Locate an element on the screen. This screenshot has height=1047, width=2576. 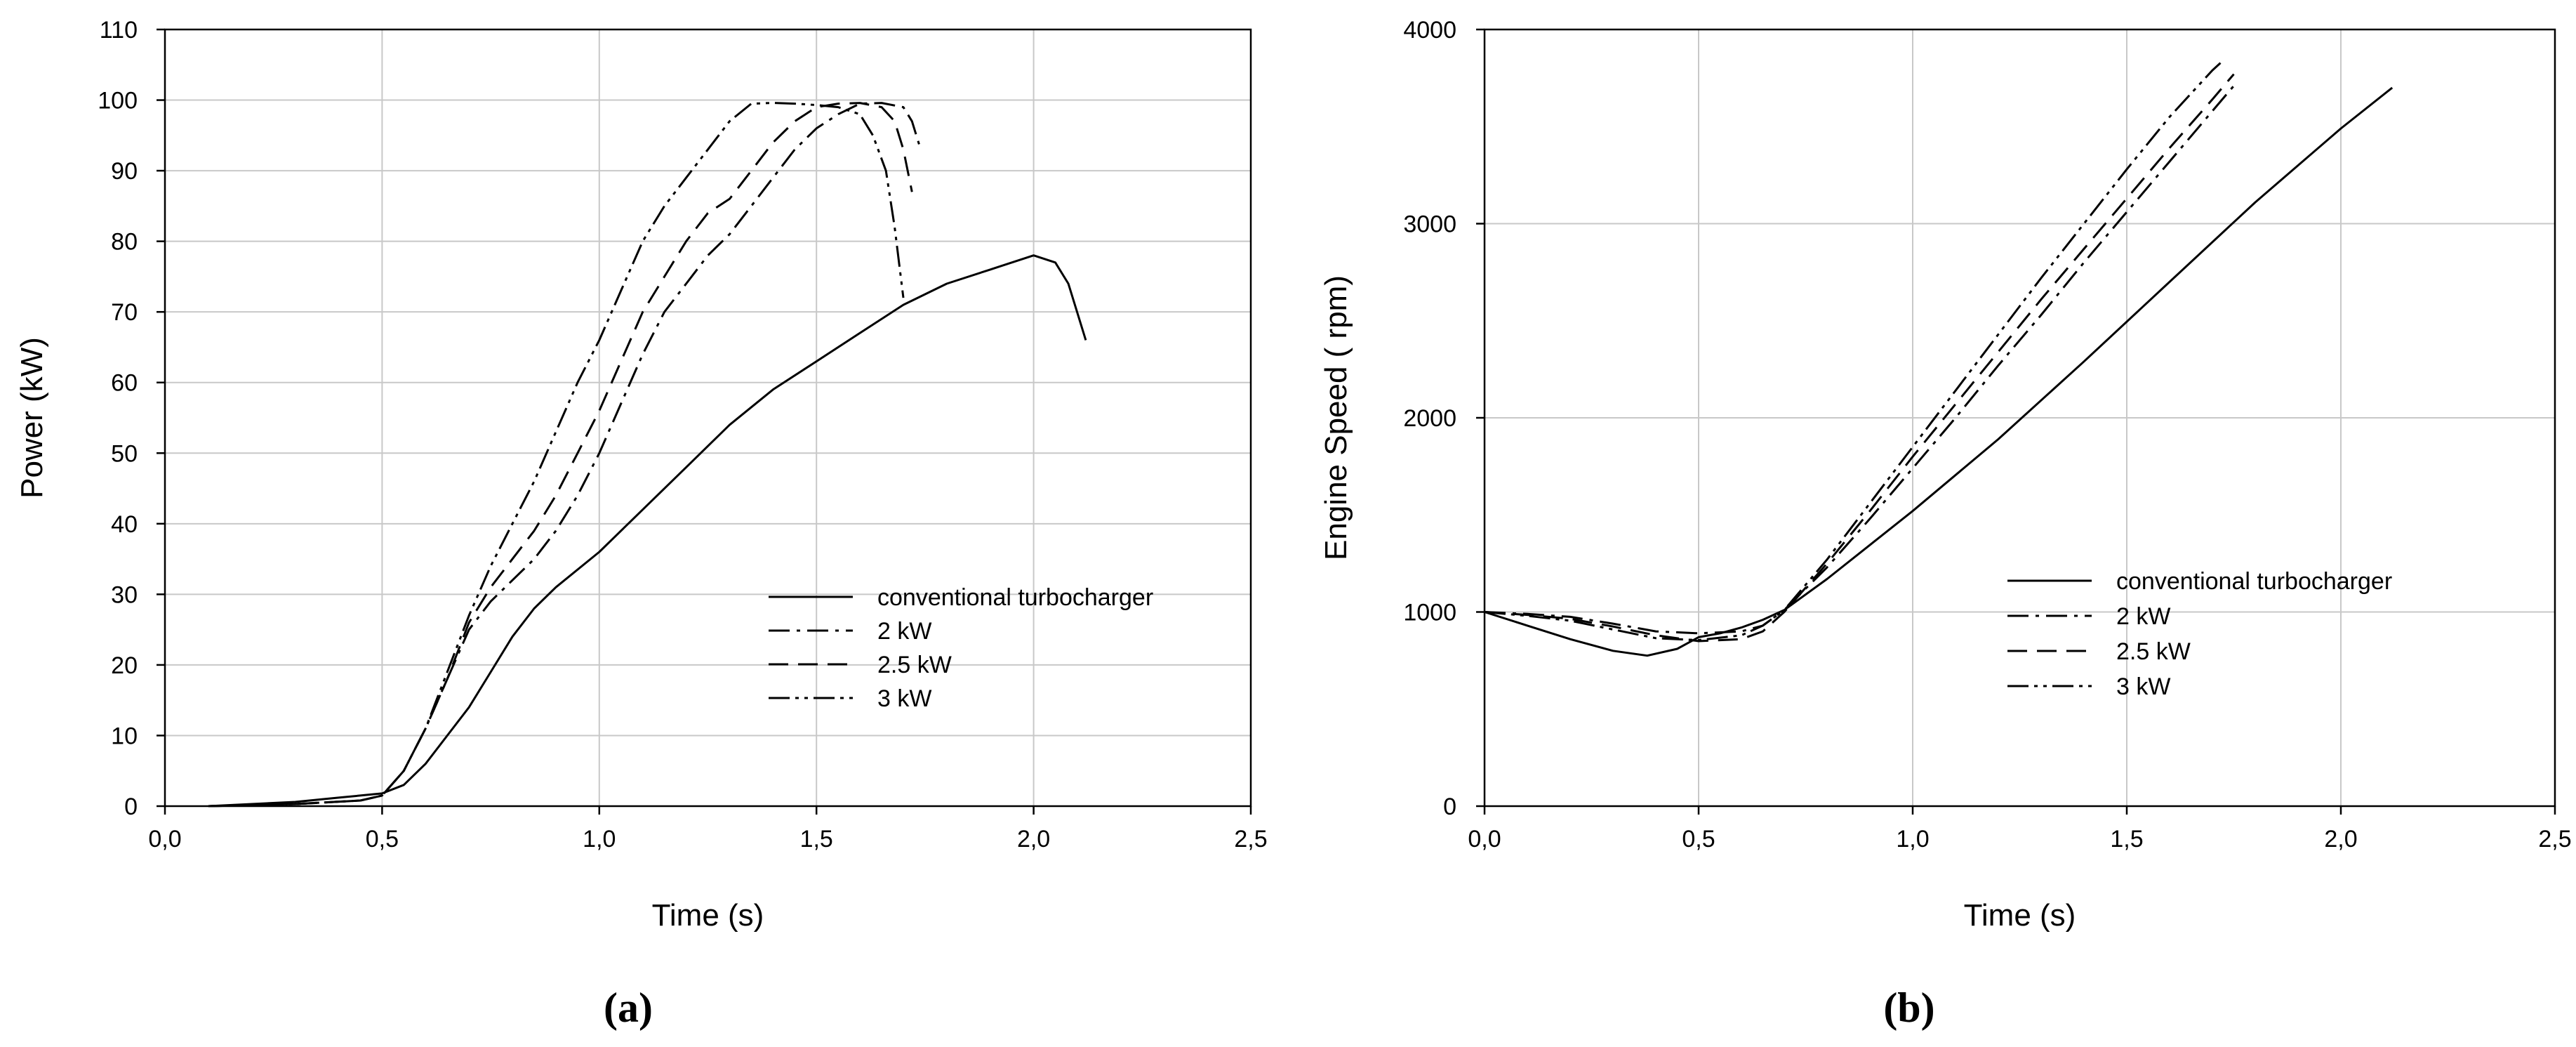
chart-b-y-axis-title: Engine Speed ( rpm) is located at coordinates (1336, 418).